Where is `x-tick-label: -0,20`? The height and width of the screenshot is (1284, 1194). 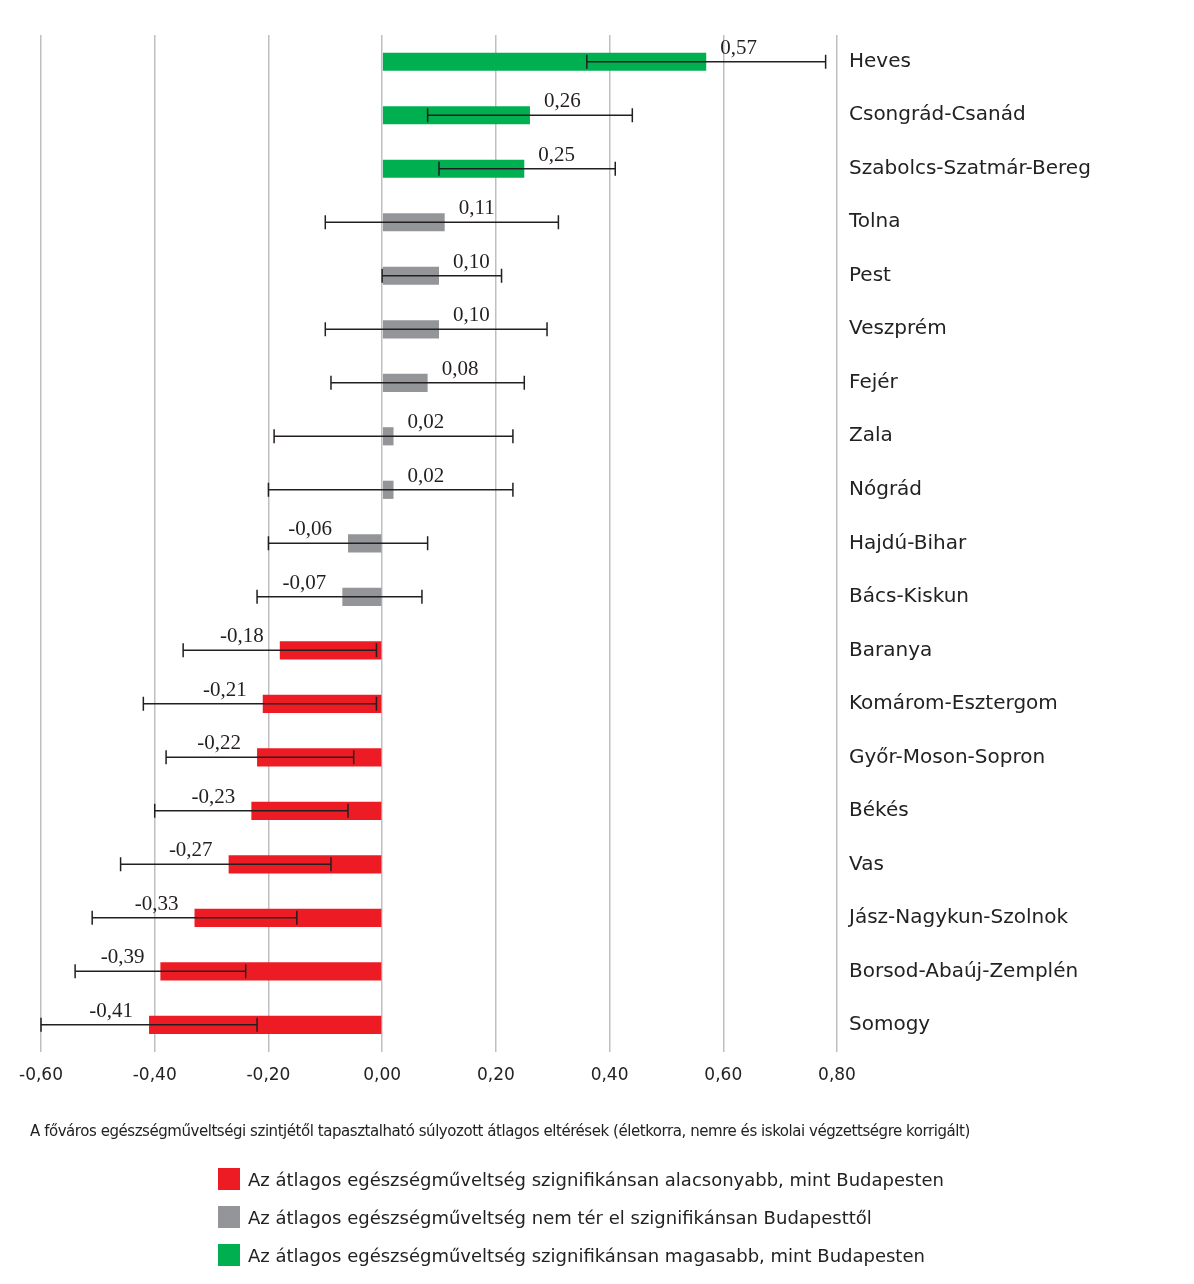 x-tick-label: -0,20 is located at coordinates (268, 1074).